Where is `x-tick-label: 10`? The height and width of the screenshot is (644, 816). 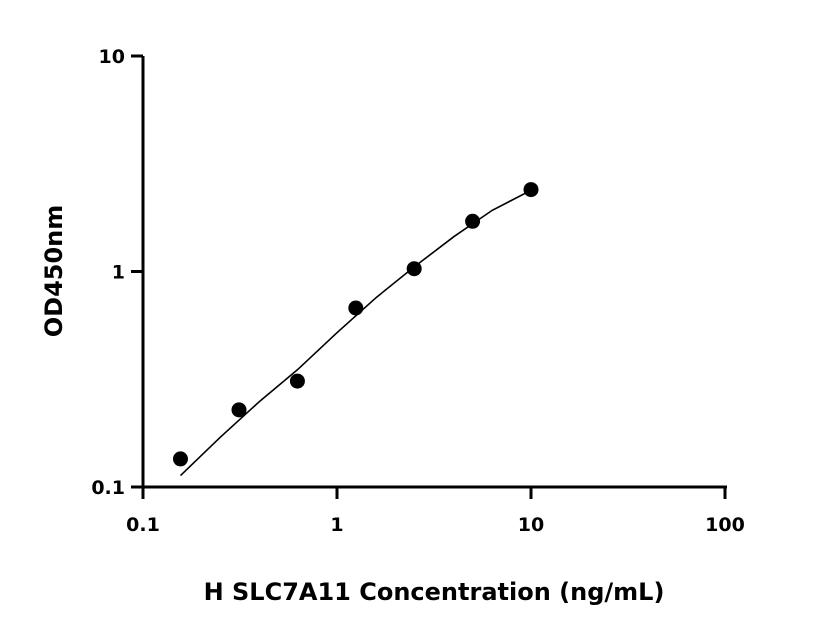 x-tick-label: 10 is located at coordinates (531, 525).